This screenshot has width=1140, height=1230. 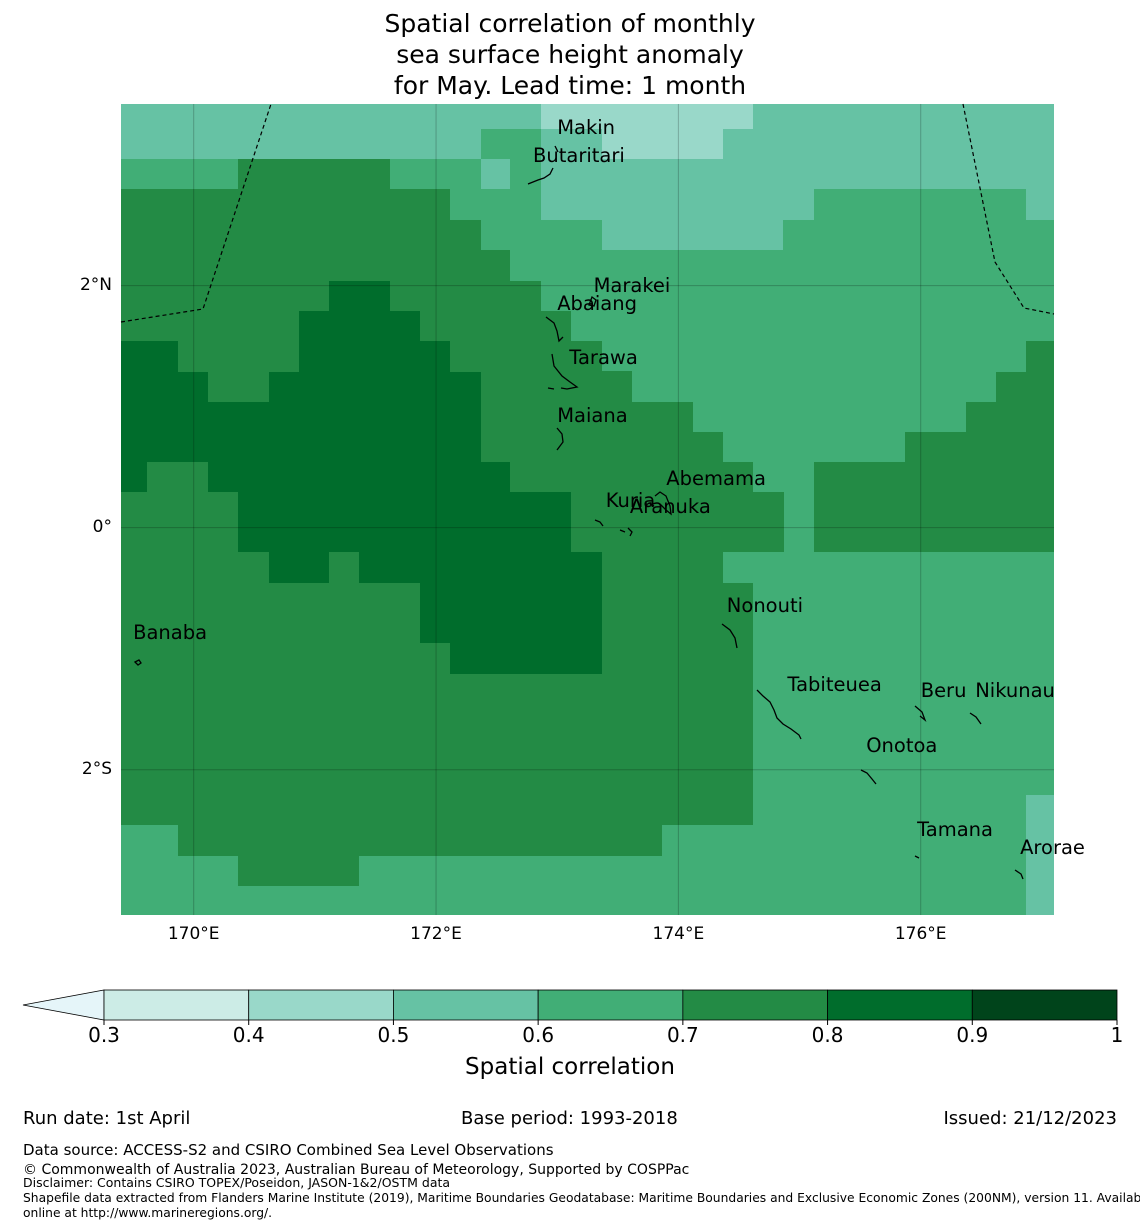 What do you see at coordinates (1030, 1118) in the screenshot?
I see `issued-date: Issued: 21/12/2023` at bounding box center [1030, 1118].